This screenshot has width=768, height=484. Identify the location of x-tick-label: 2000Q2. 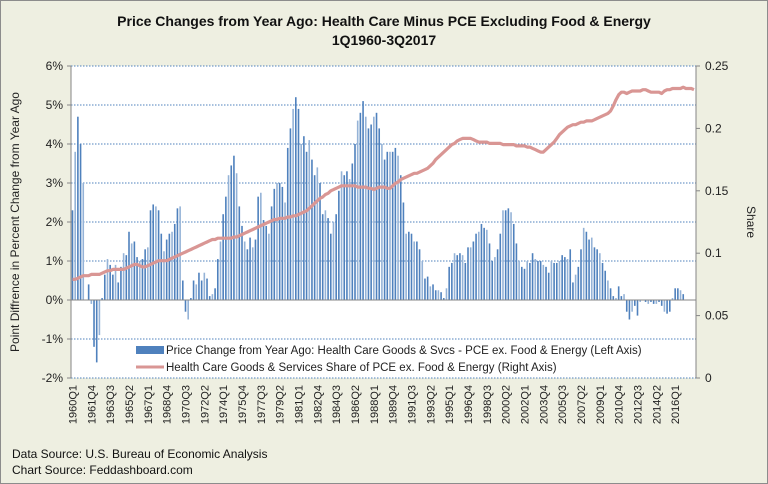
(507, 404).